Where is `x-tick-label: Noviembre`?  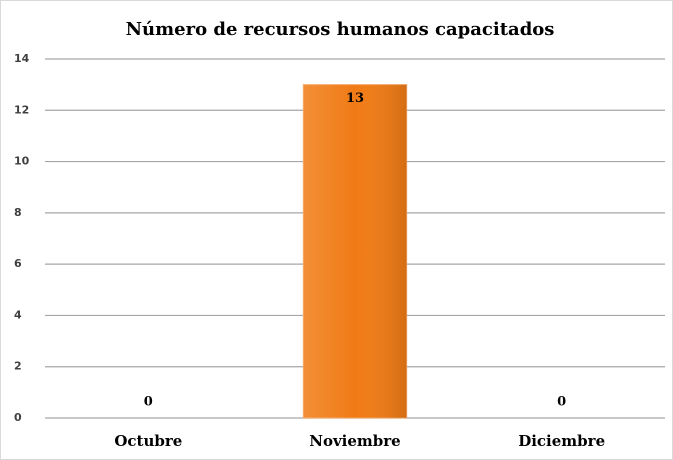 x-tick-label: Noviembre is located at coordinates (354, 441).